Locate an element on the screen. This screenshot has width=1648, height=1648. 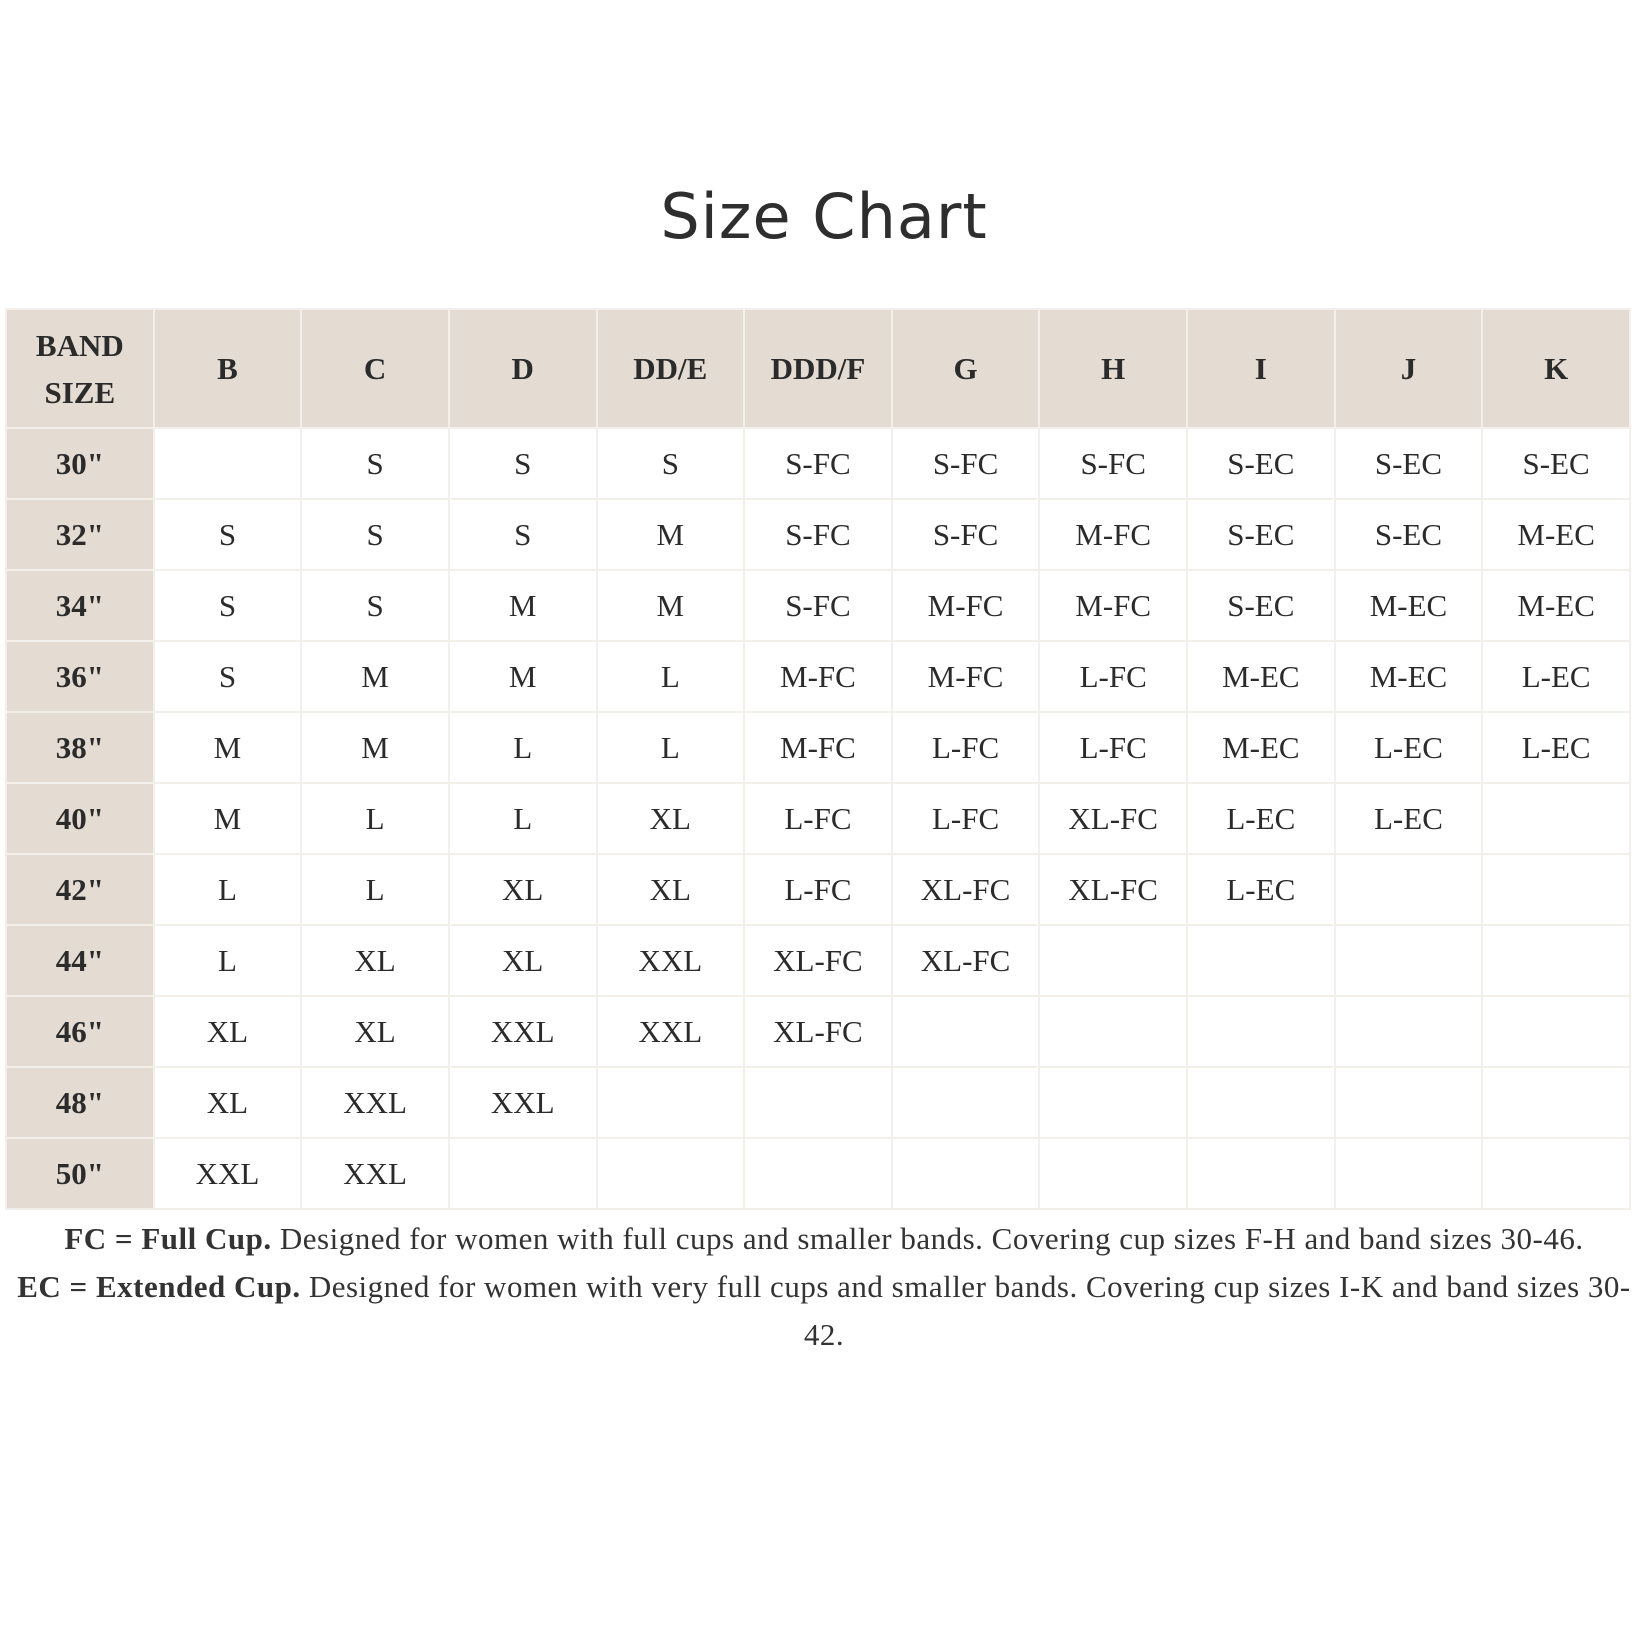
table-row: 30" S S S S-FC S-FC S-FC S-EC S-EC S-EC is located at coordinates (818, 463).